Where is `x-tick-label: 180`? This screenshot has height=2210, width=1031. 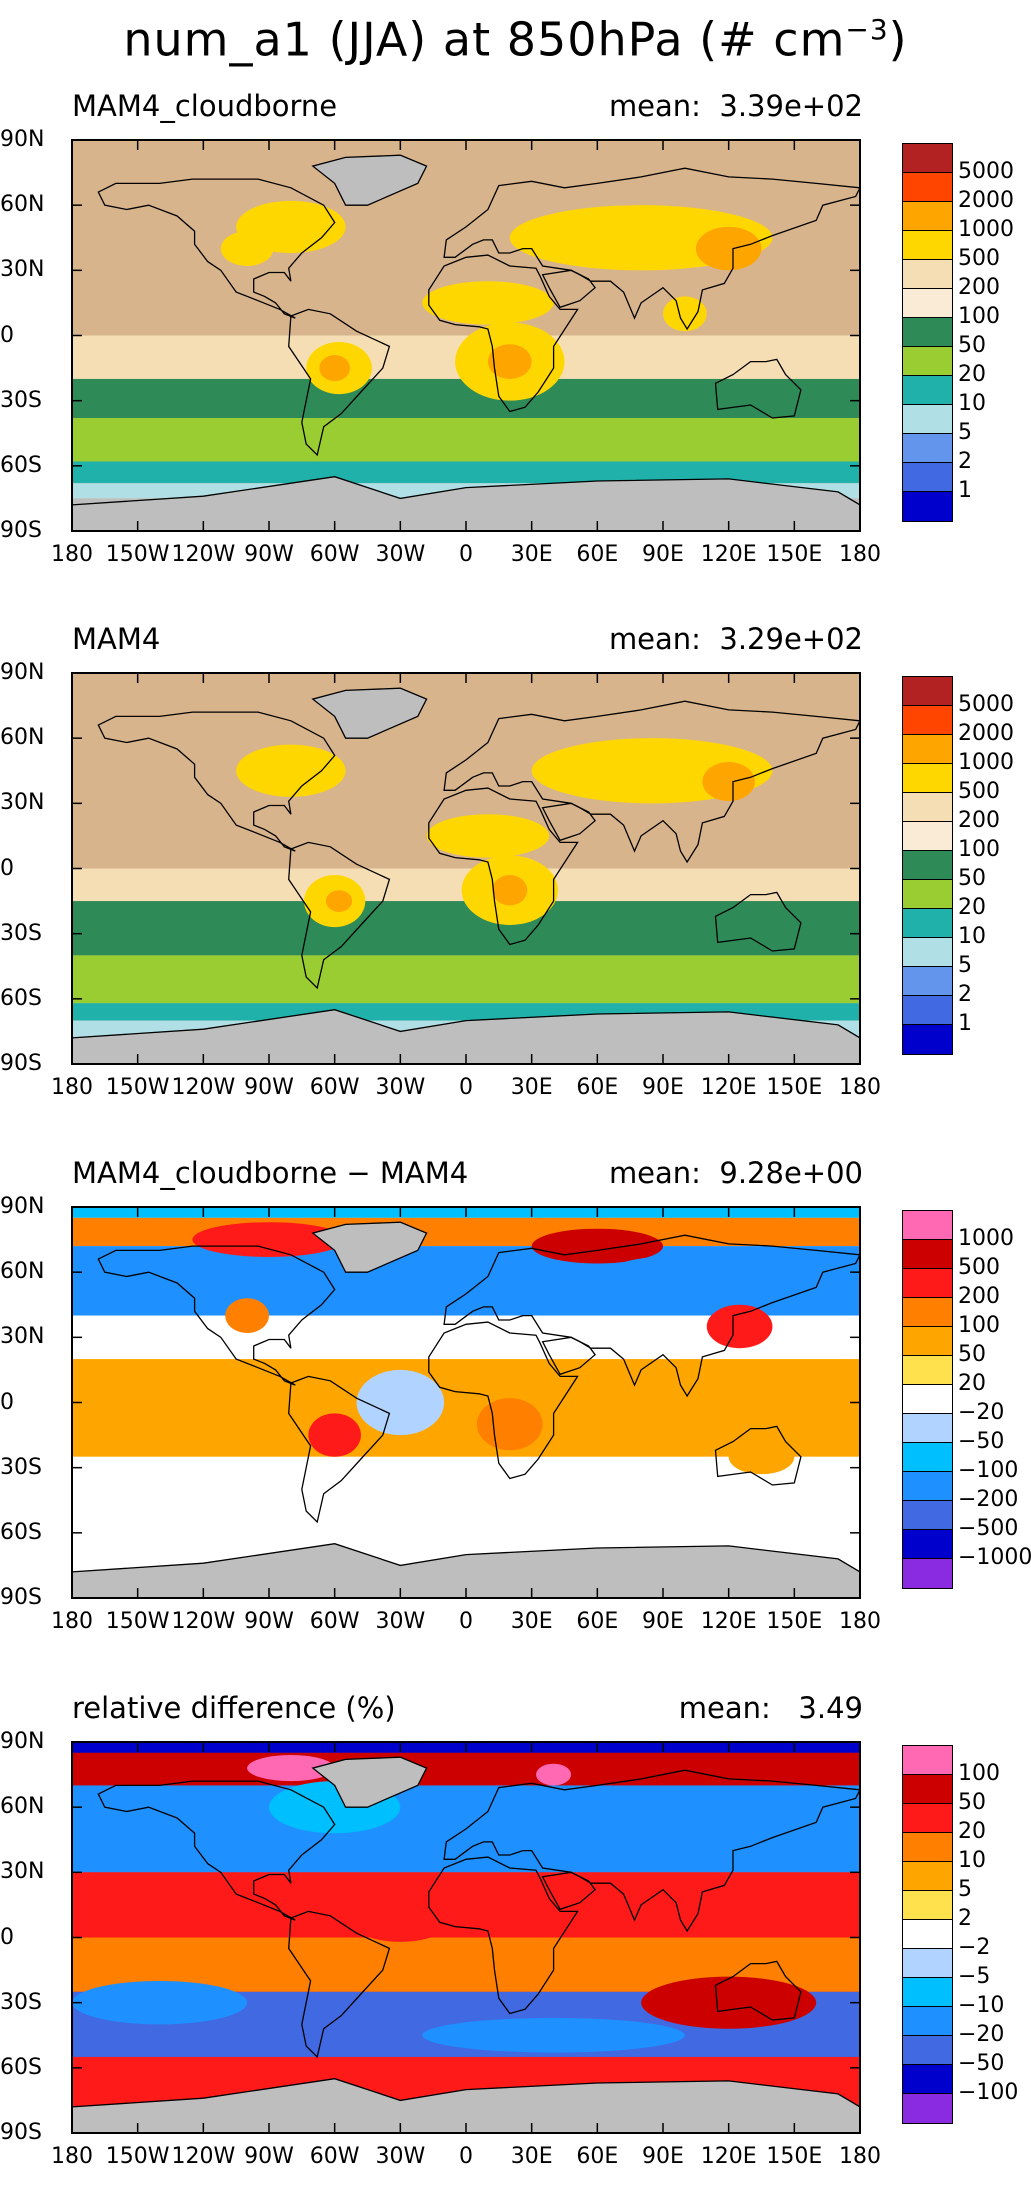
x-tick-label: 180 is located at coordinates (72, 554).